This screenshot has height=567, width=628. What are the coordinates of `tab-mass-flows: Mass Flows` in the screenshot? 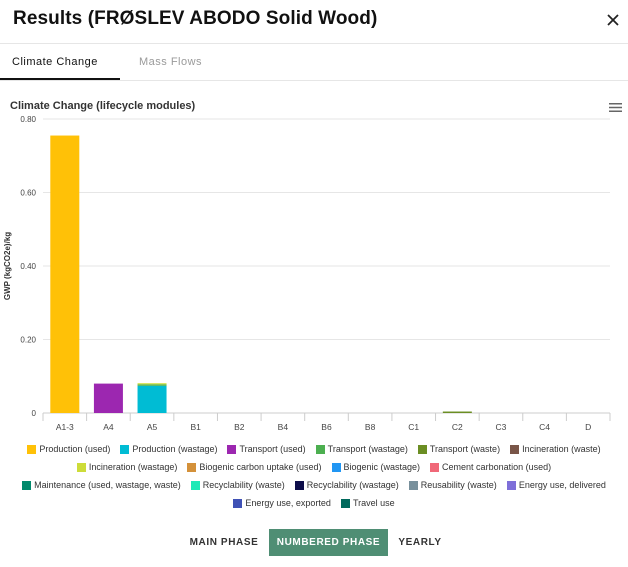 It's located at (171, 62).